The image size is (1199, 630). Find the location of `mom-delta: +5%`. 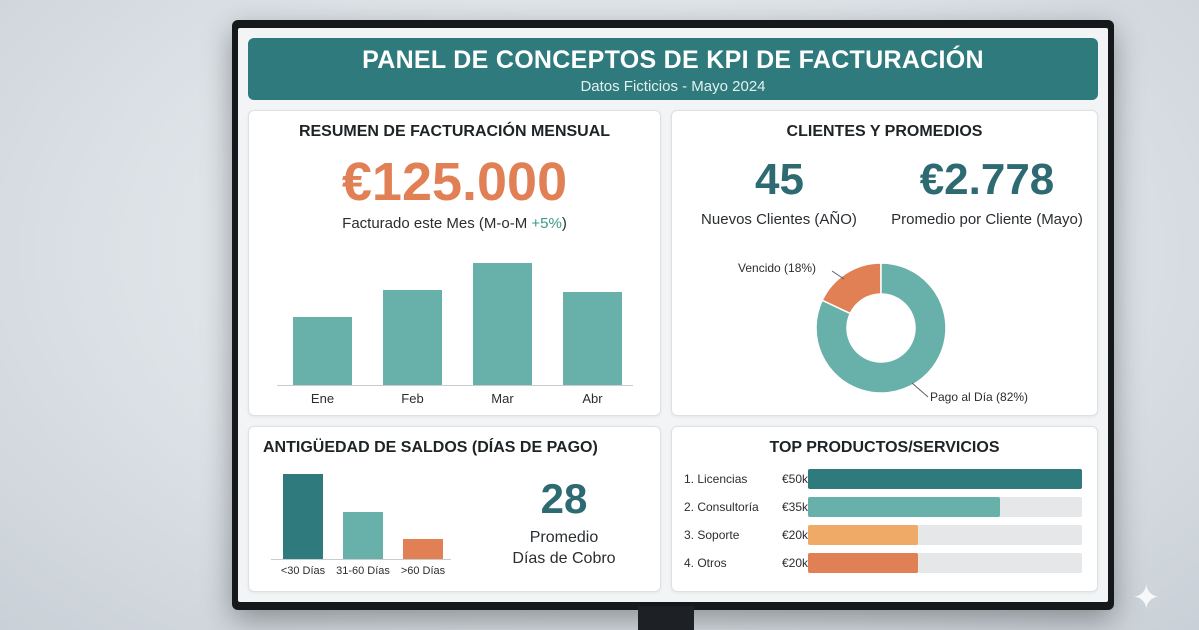

mom-delta: +5% is located at coordinates (546, 223).